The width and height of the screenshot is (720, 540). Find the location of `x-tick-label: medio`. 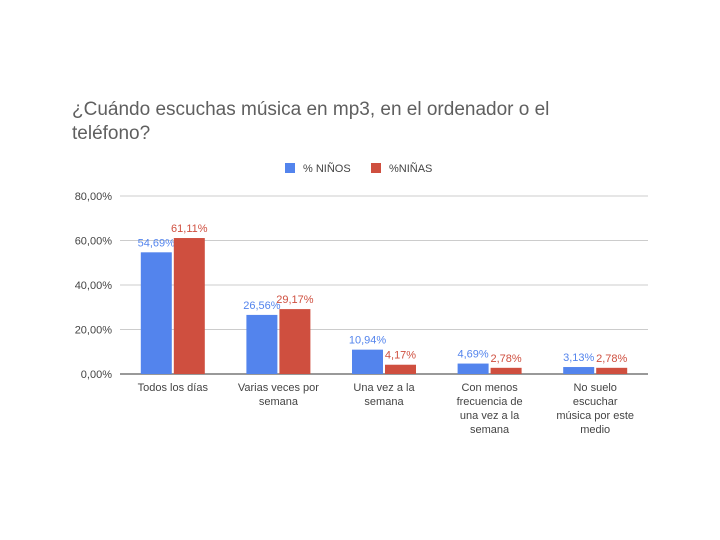

x-tick-label: medio is located at coordinates (595, 430).